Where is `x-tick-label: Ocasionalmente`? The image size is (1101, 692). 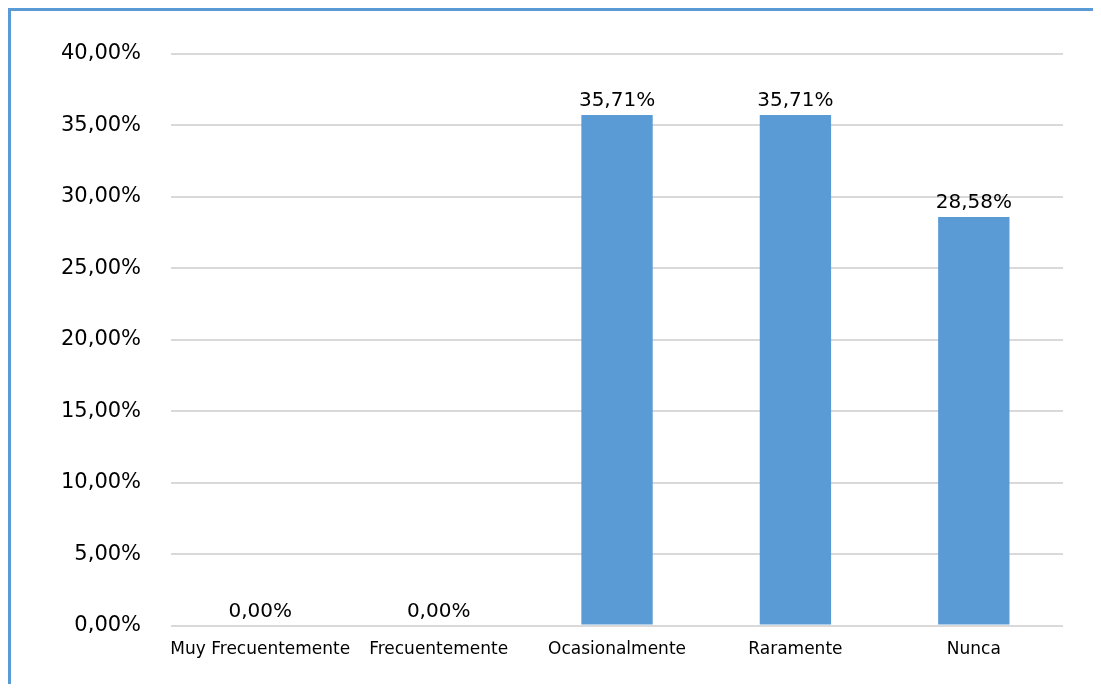
x-tick-label: Ocasionalmente is located at coordinates (617, 648).